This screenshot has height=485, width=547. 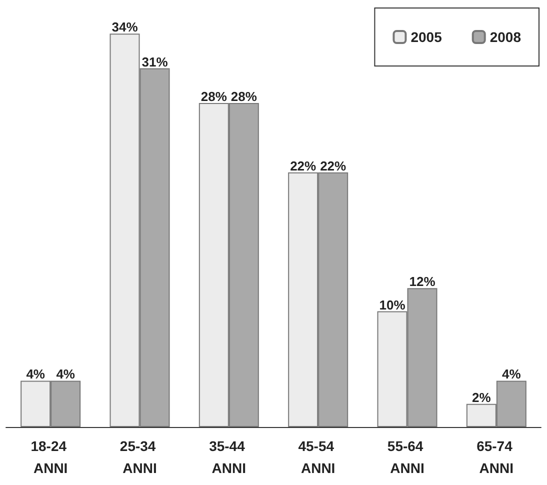 I want to click on data-label: 12%, so click(x=422, y=282).